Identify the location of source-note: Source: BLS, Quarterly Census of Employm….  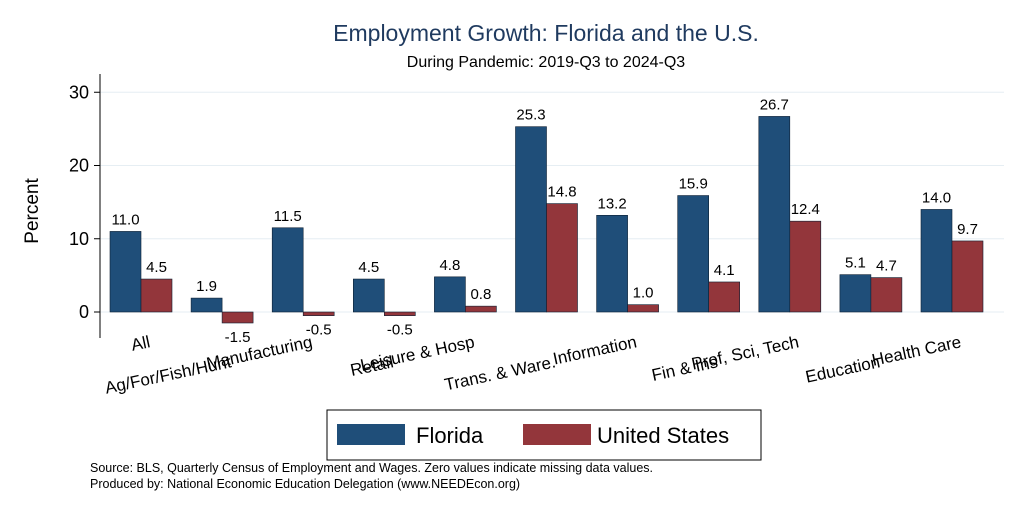
(371, 468).